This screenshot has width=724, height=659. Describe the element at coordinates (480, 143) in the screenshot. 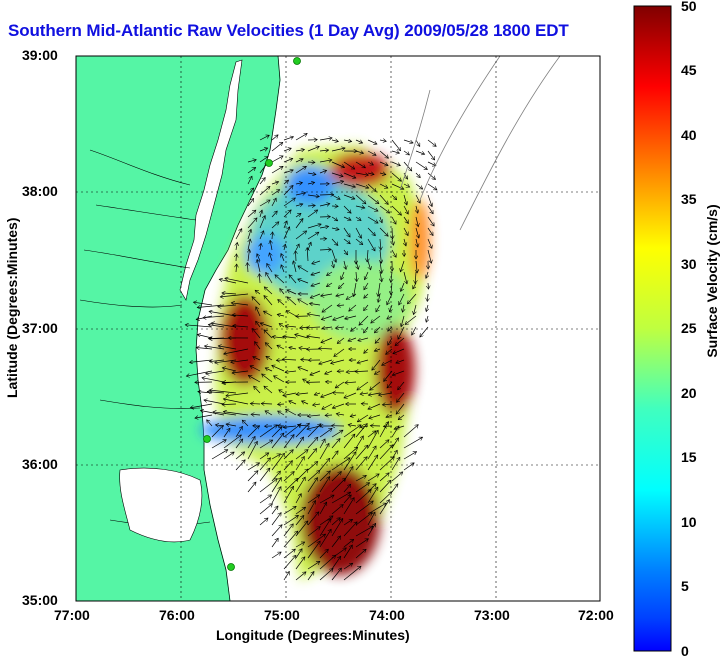

I see `bathymetry-contour` at that location.